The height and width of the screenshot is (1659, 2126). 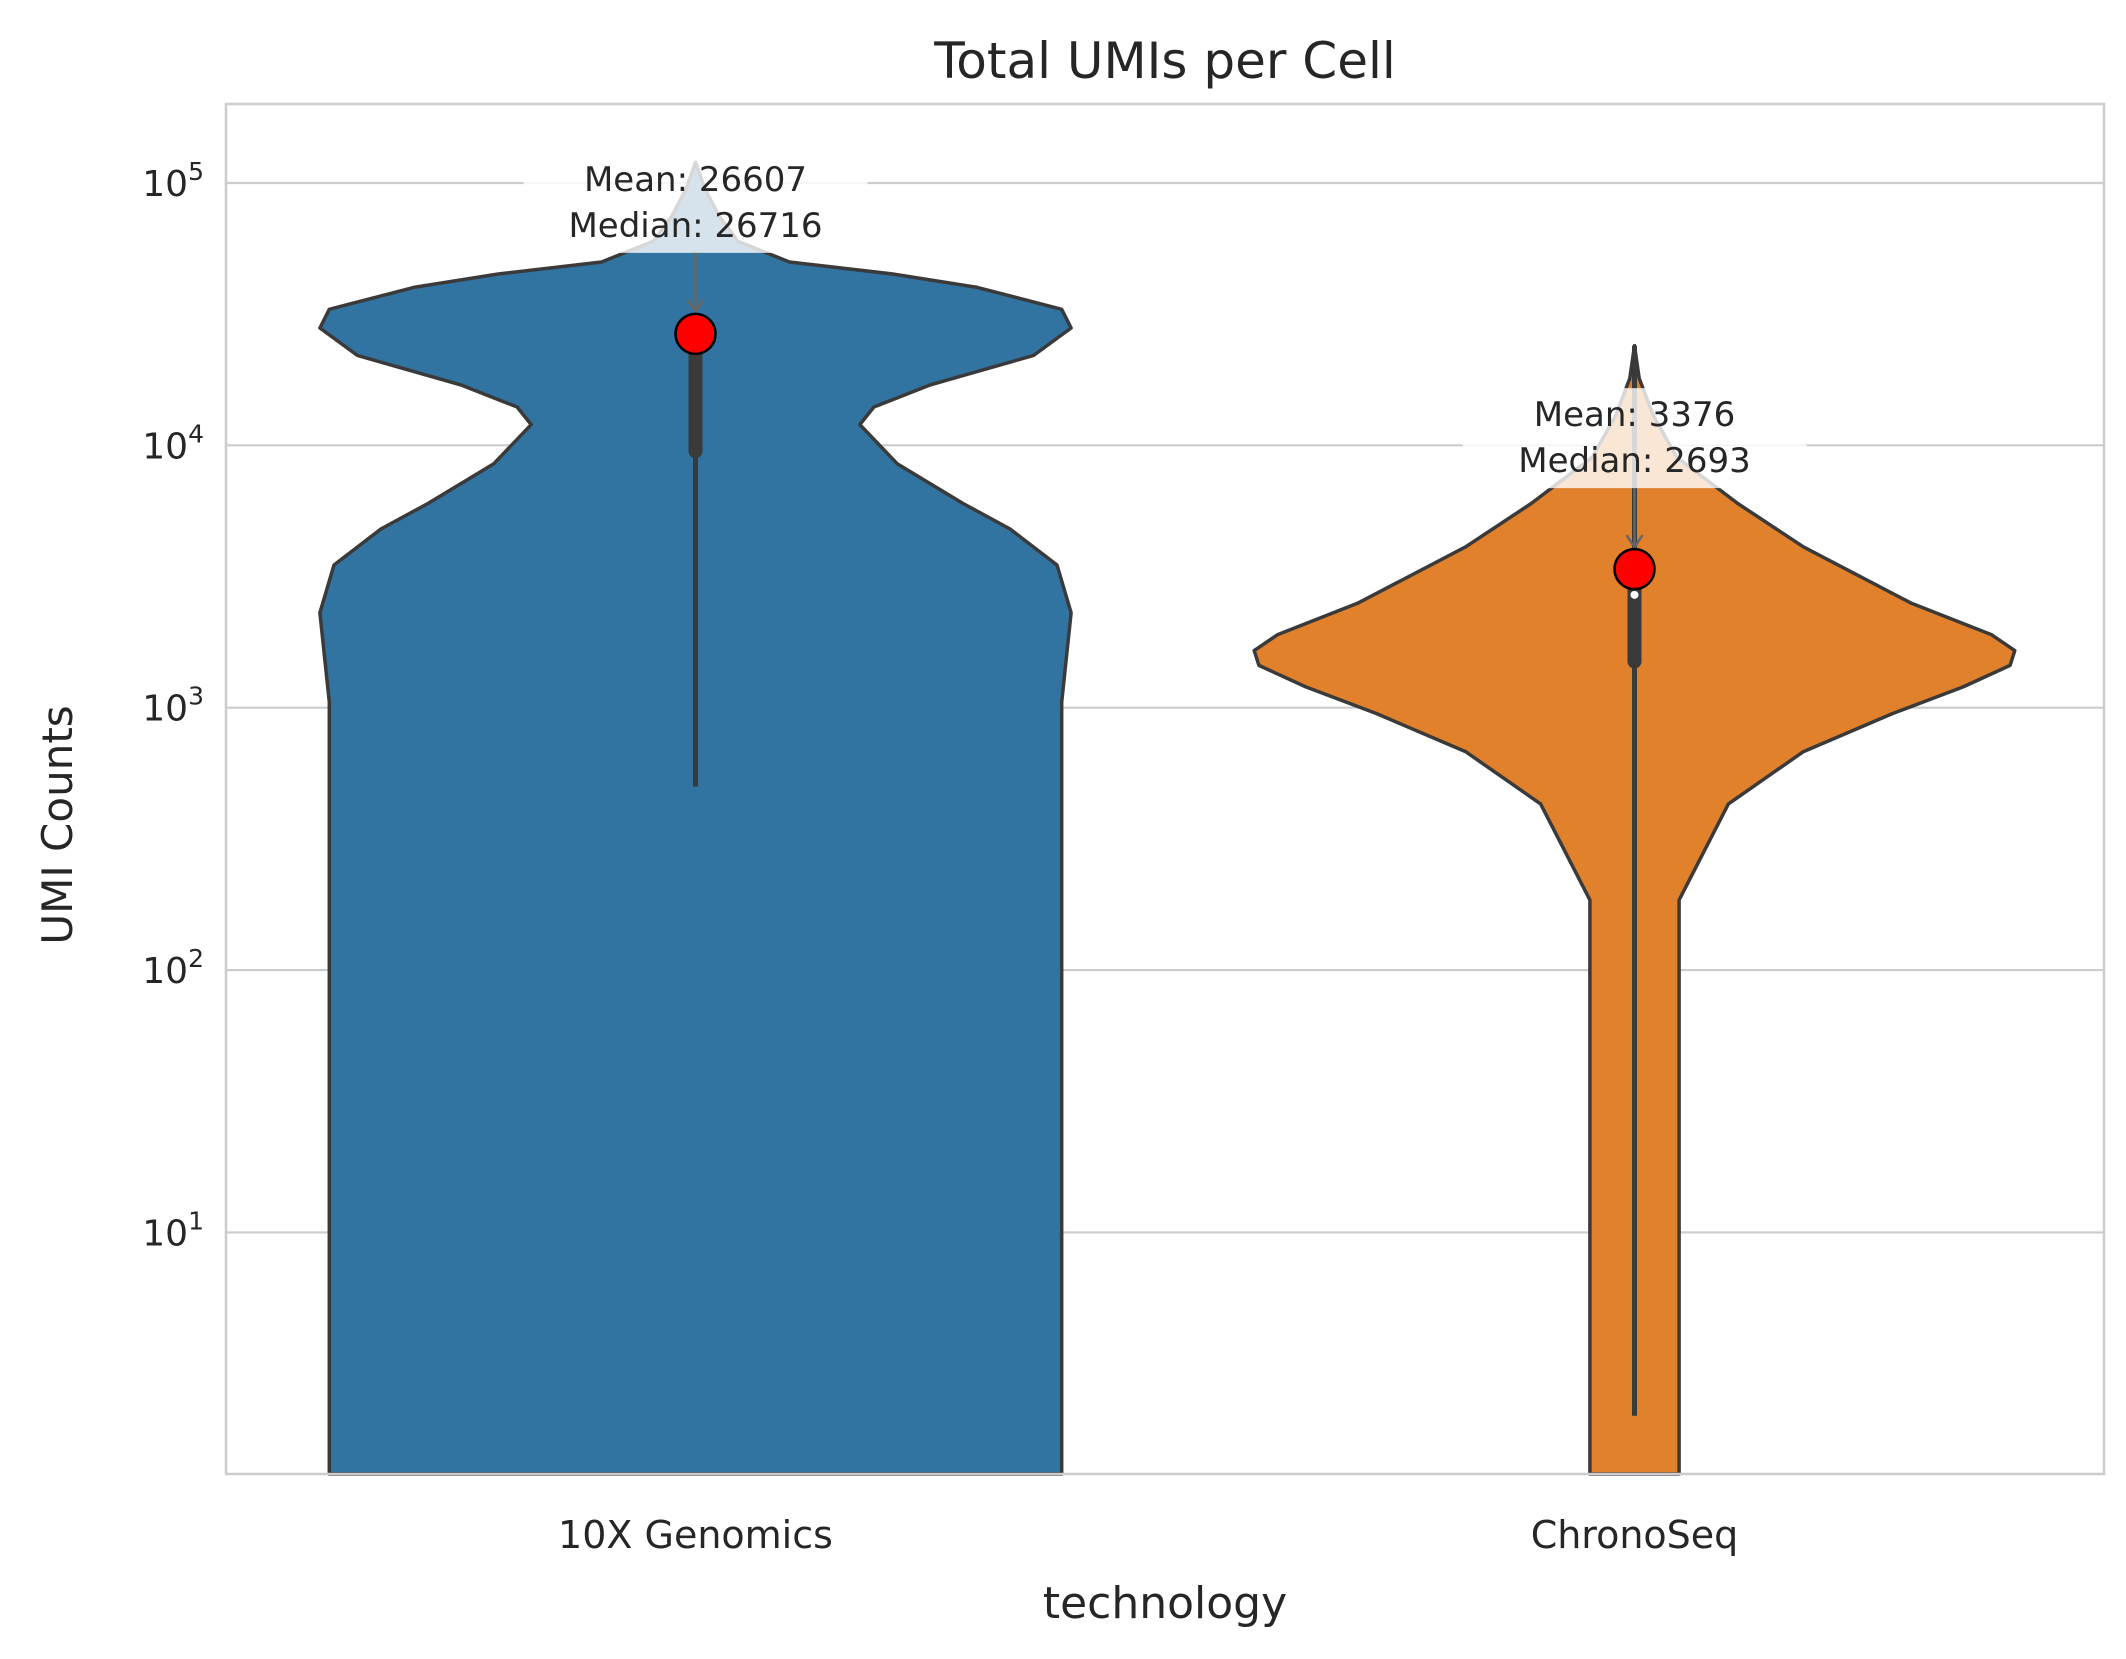 I want to click on annotation-text: Median: 2693, so click(x=1634, y=461).